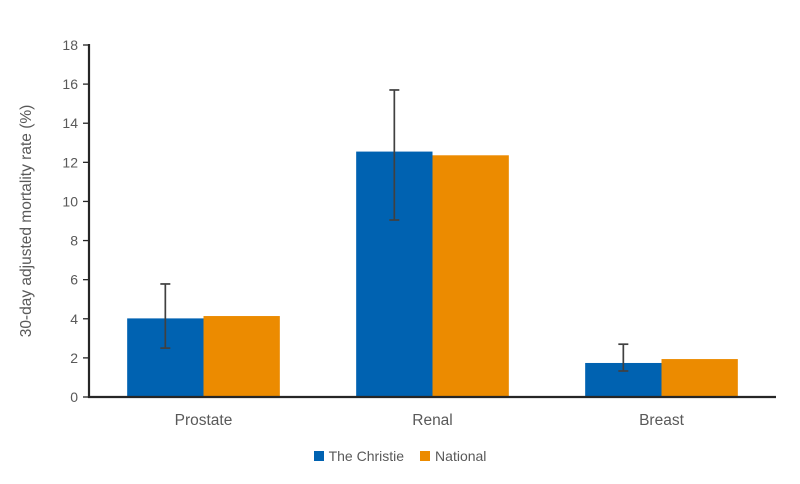 Image resolution: width=800 pixels, height=484 pixels. I want to click on y-tick-label-12: 12, so click(70, 162).